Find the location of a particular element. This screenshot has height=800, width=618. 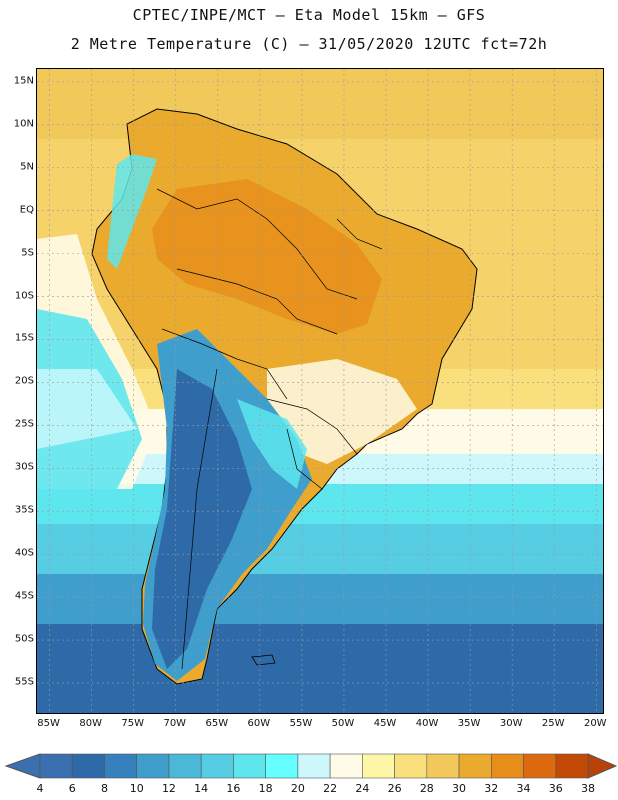

longitude-label: 40W is located at coordinates (427, 723).